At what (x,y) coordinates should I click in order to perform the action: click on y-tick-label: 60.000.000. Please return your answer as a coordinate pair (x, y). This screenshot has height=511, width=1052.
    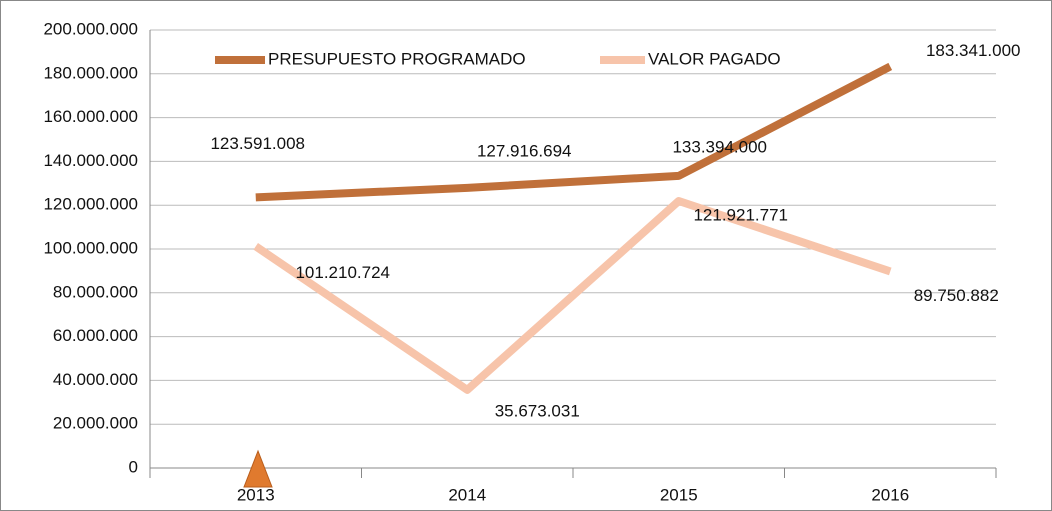
    Looking at the image, I should click on (95, 335).